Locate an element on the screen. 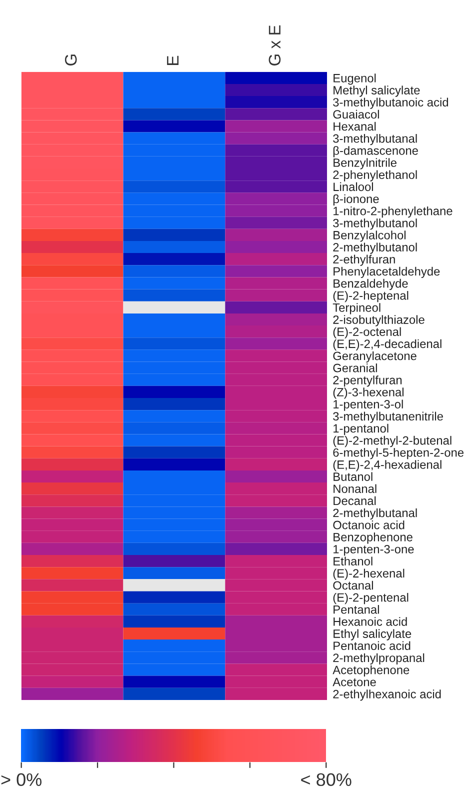 The width and height of the screenshot is (474, 790). color-bar-label: > 0% is located at coordinates (21, 779).